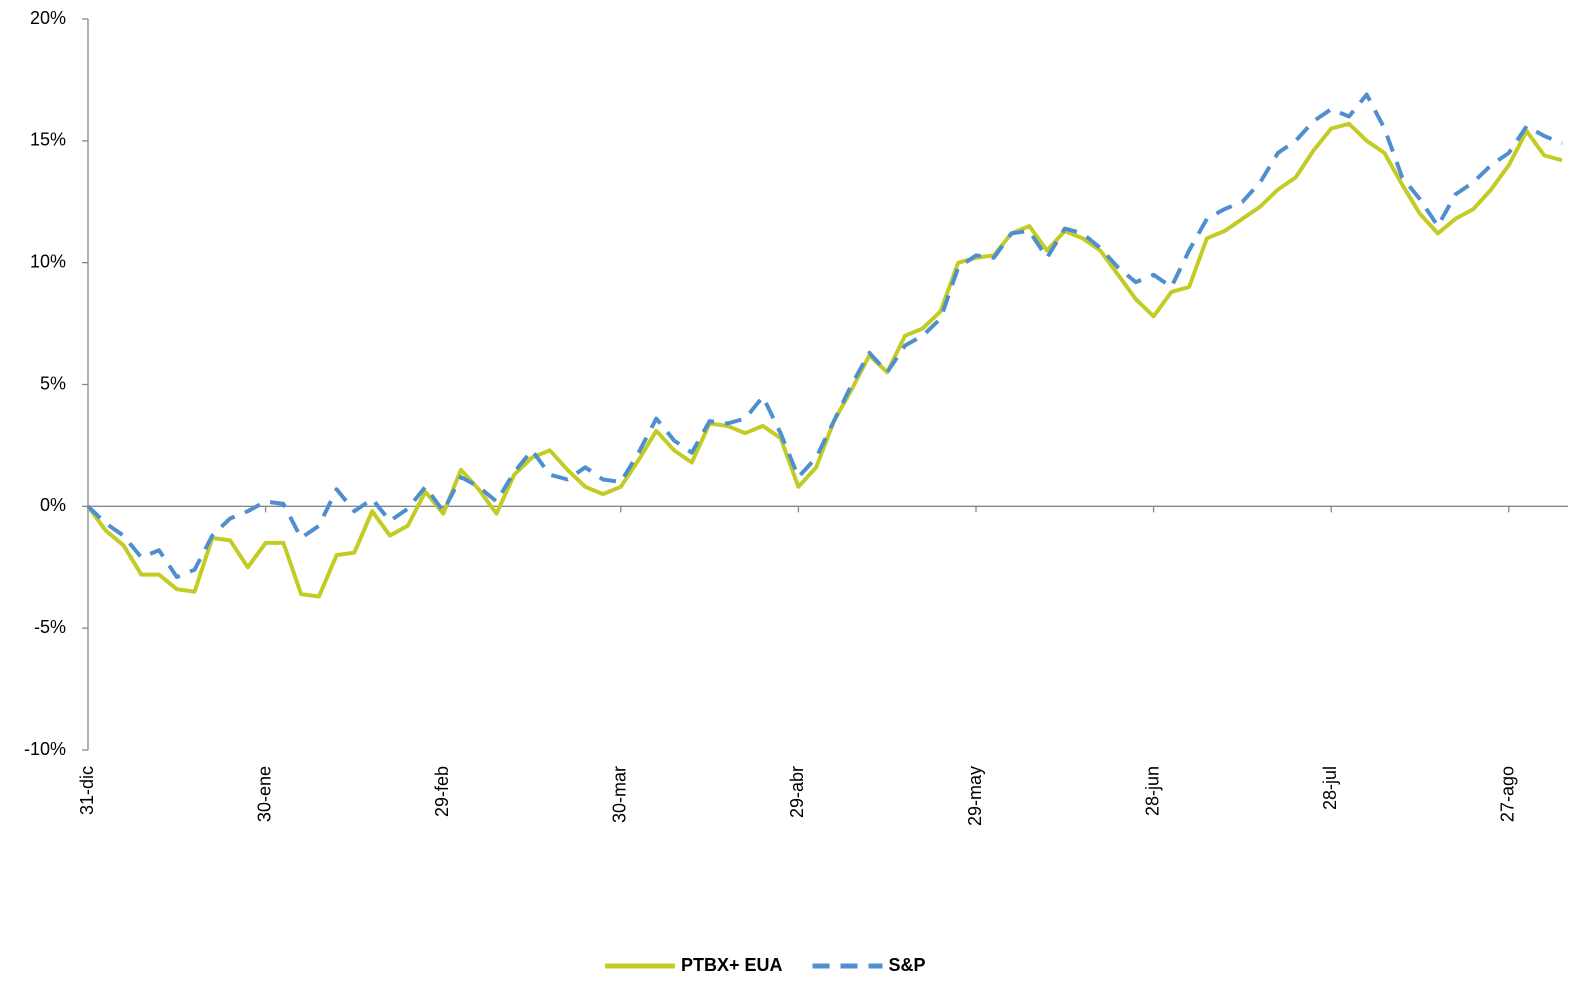  Describe the element at coordinates (45, 749) in the screenshot. I see `y-tick-label: -10%` at that location.